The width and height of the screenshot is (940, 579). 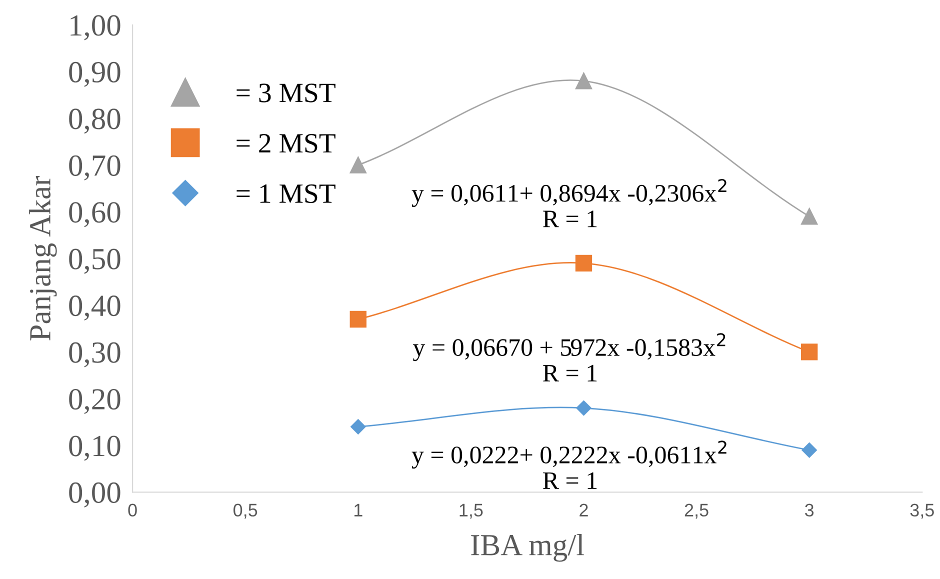 I want to click on x-tick-label: 0, so click(x=132, y=510).